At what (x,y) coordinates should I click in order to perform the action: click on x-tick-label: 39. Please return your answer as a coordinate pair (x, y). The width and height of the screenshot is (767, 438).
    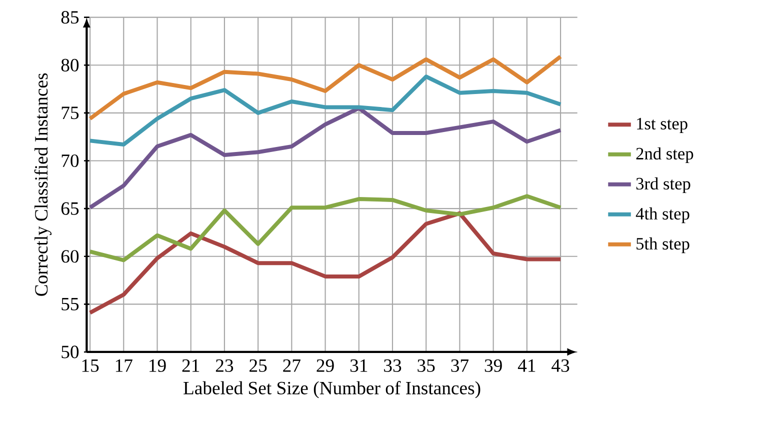
    Looking at the image, I should click on (493, 365).